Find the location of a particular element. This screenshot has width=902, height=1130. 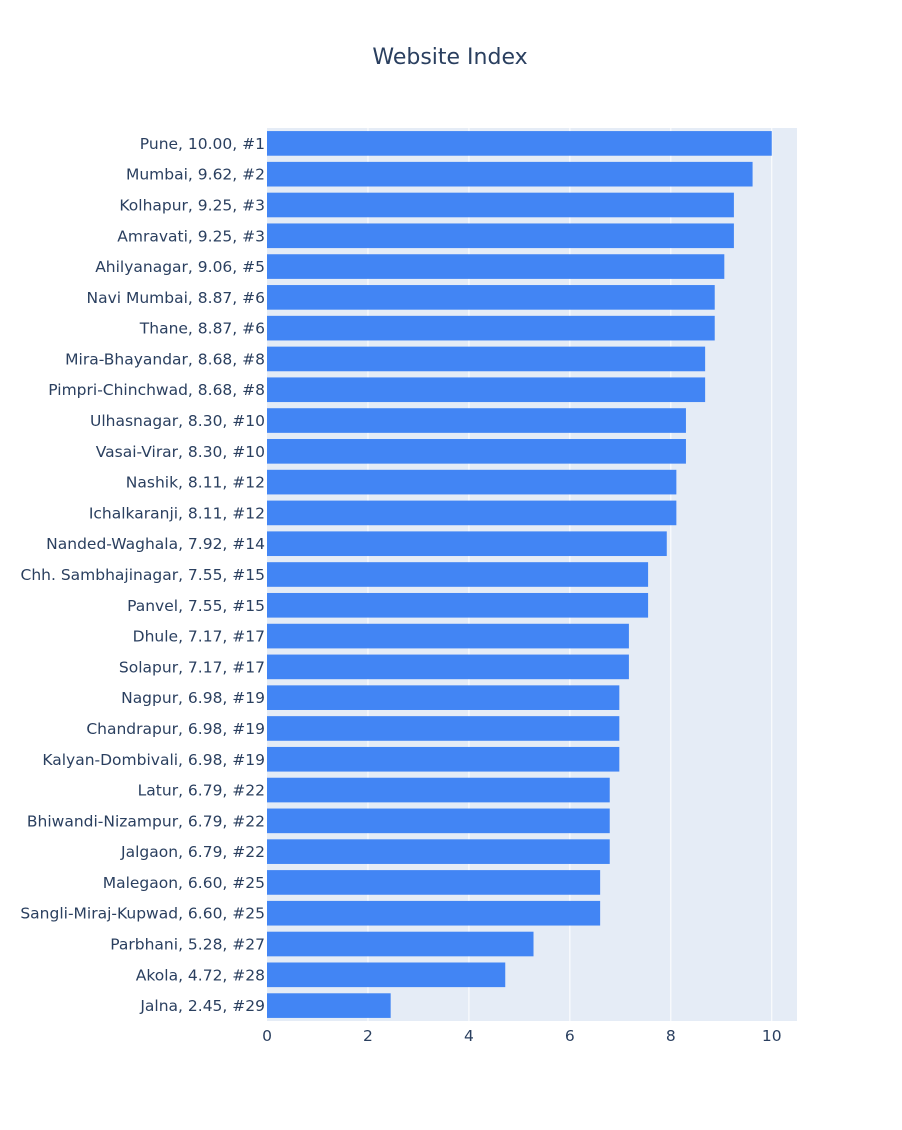

category-label: Nanded-Waghala, 7.92, #14 is located at coordinates (155, 544).